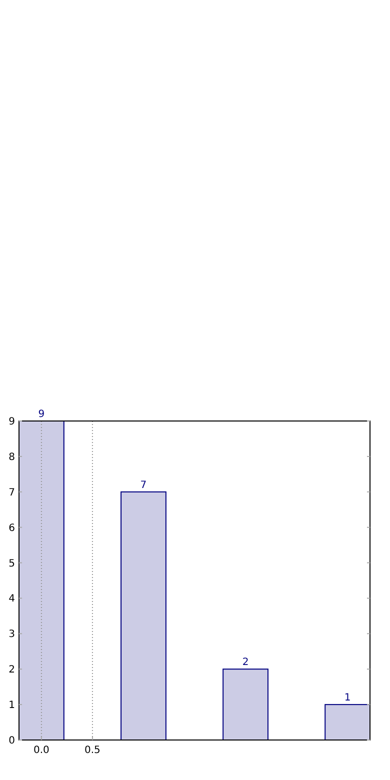 The image size is (390, 780). Describe the element at coordinates (11, 564) in the screenshot. I see `y-tick-label: 5` at that location.